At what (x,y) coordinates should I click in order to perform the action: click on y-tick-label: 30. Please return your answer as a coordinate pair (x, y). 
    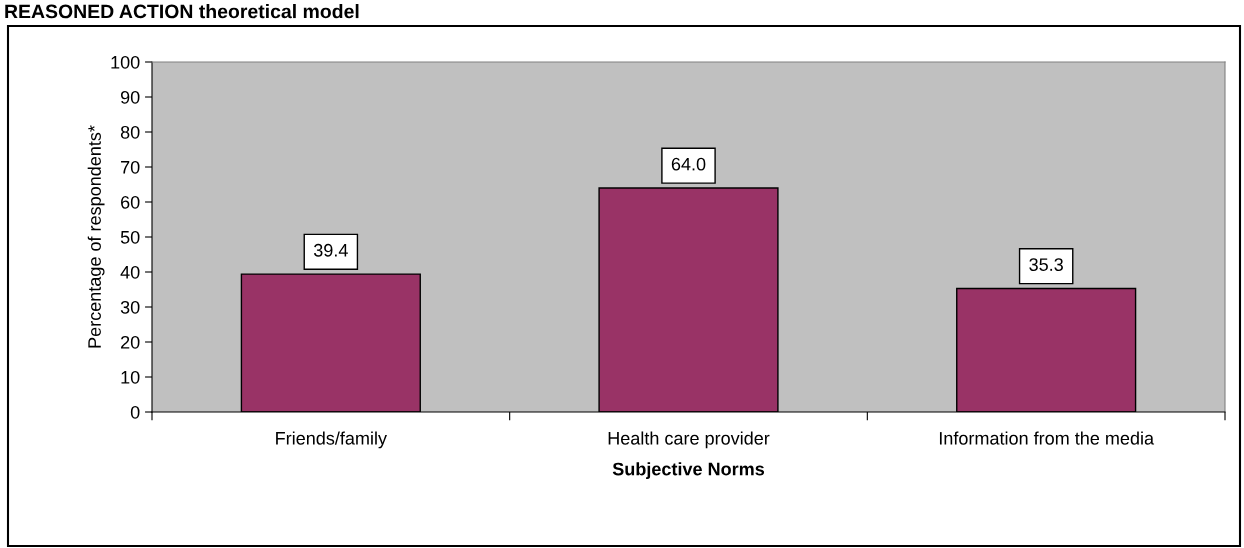
    Looking at the image, I should click on (130, 307).